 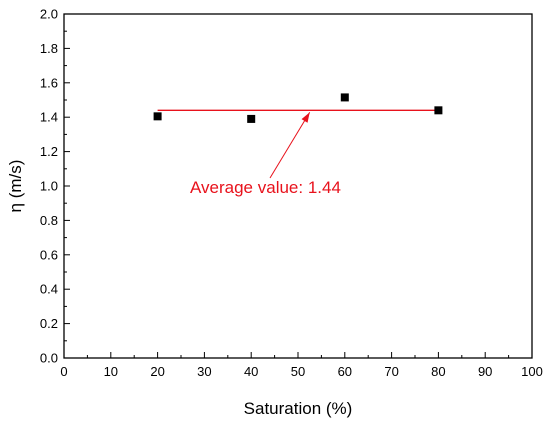 What do you see at coordinates (391, 371) in the screenshot?
I see `x-tick-label: 70` at bounding box center [391, 371].